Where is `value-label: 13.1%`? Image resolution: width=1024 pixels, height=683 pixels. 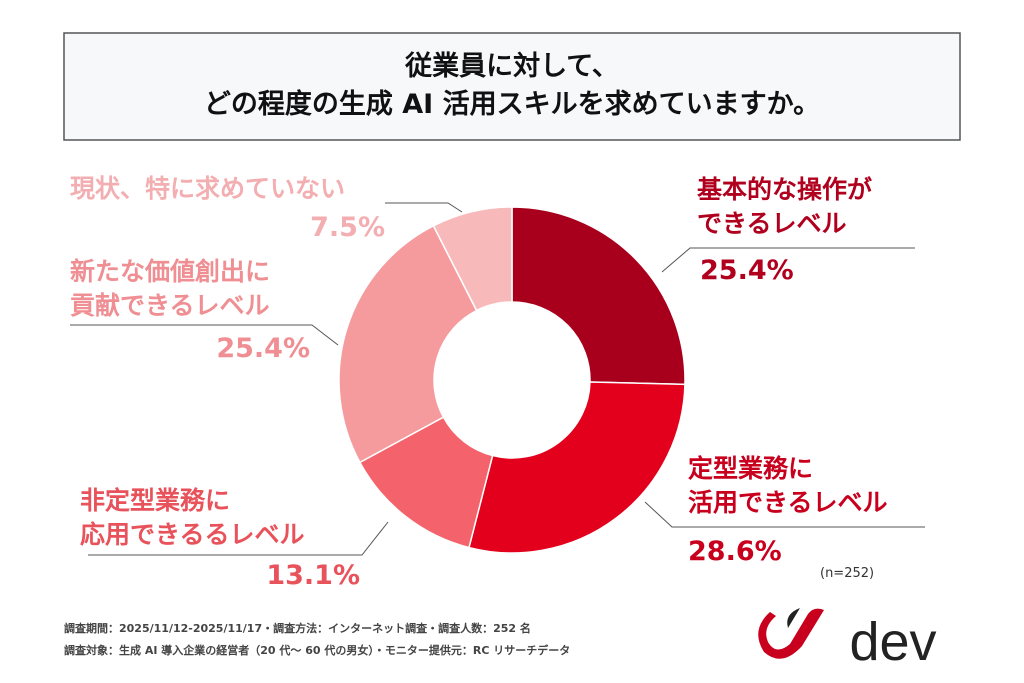
value-label: 13.1% is located at coordinates (313, 575).